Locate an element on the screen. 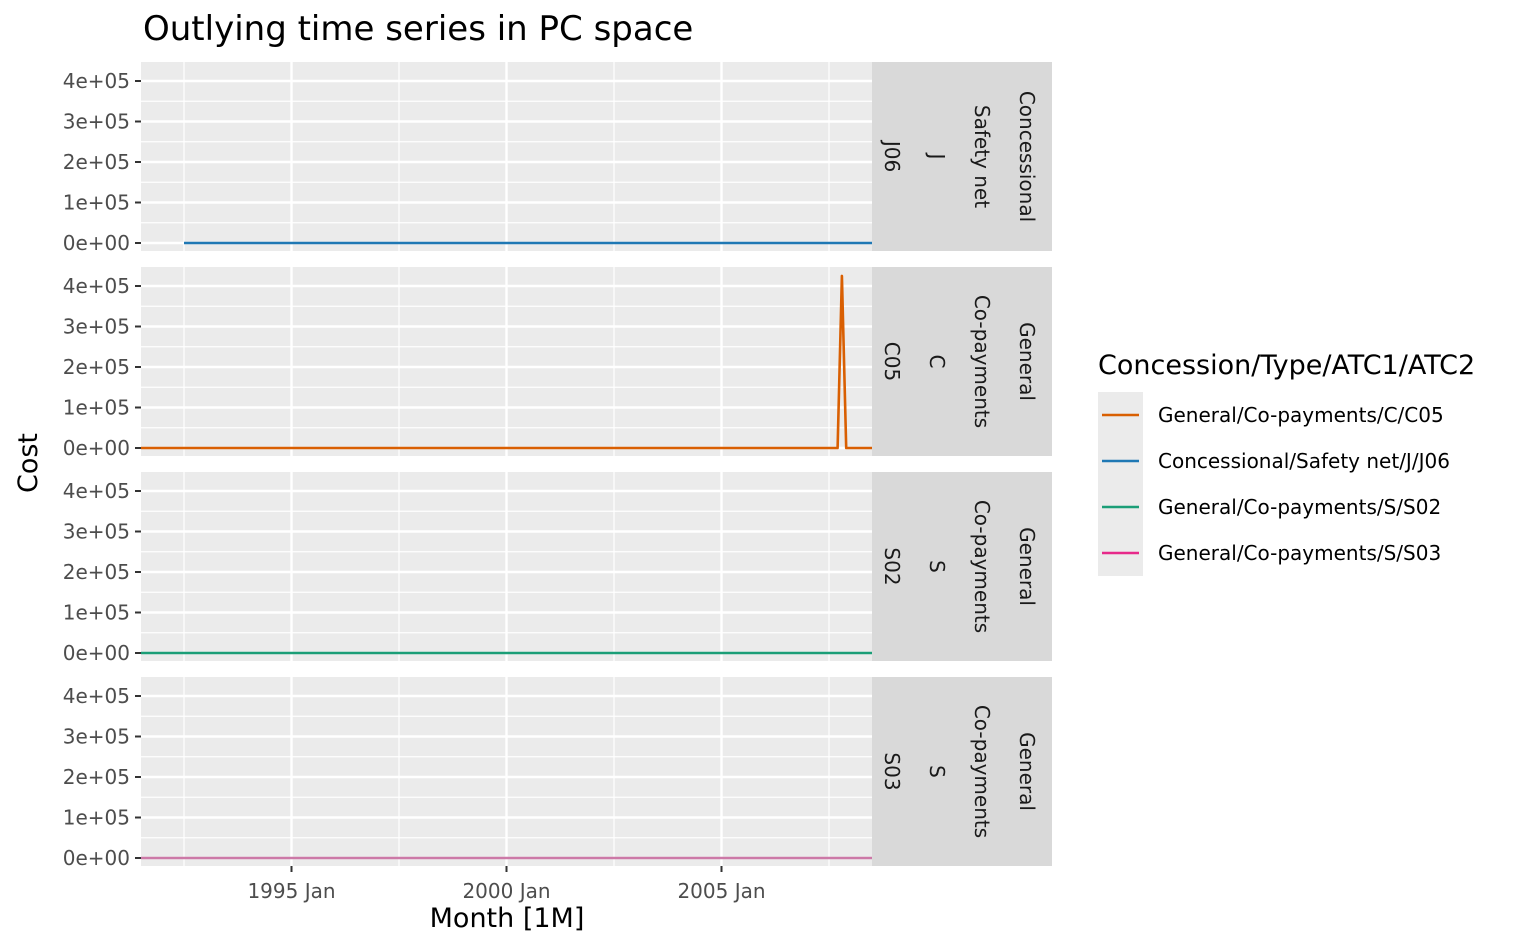  x-axis-title: Month [1M] is located at coordinates (507, 918).